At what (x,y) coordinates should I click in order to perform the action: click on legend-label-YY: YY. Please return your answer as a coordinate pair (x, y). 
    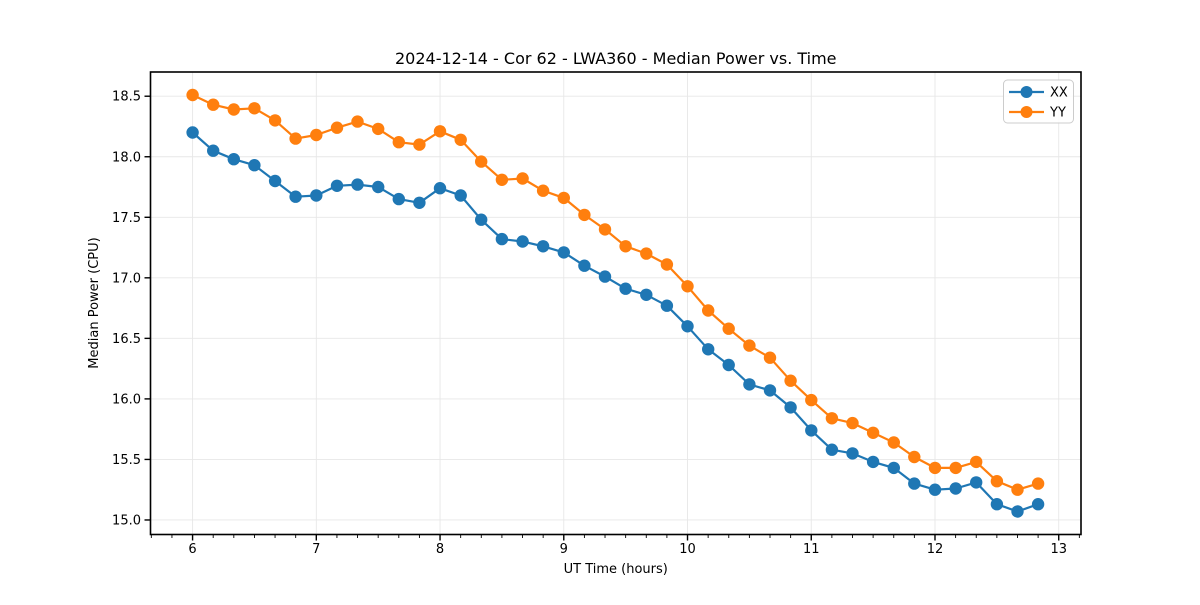
    Looking at the image, I should click on (1057, 113).